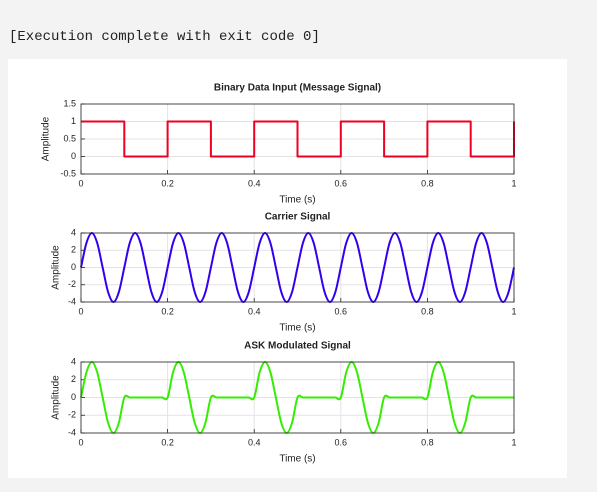  What do you see at coordinates (297, 346) in the screenshot?
I see `subplot-title: ASK Modulated Signal` at bounding box center [297, 346].